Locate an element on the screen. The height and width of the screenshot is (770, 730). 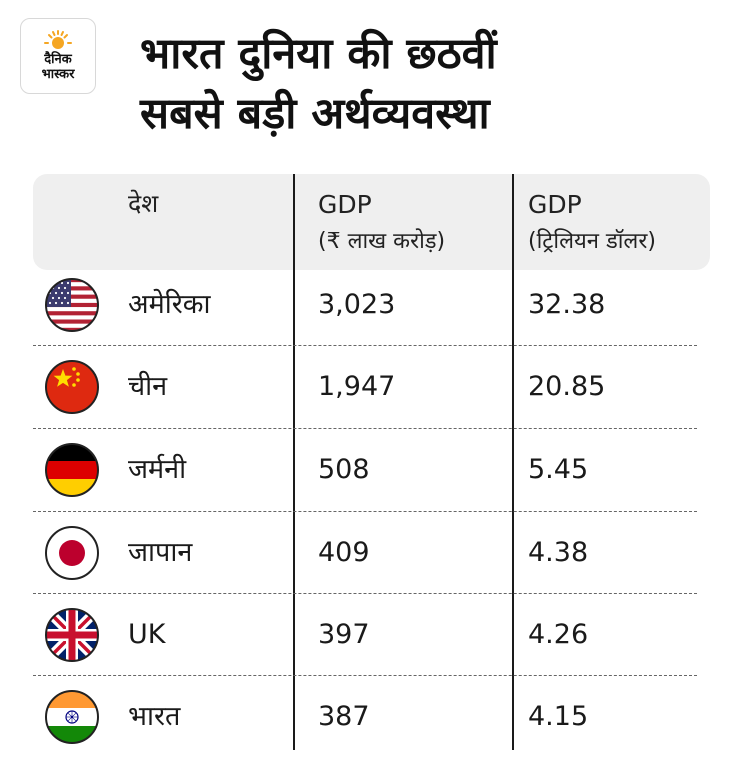
table-row: जापान 409 4.38 is located at coordinates (365, 553).